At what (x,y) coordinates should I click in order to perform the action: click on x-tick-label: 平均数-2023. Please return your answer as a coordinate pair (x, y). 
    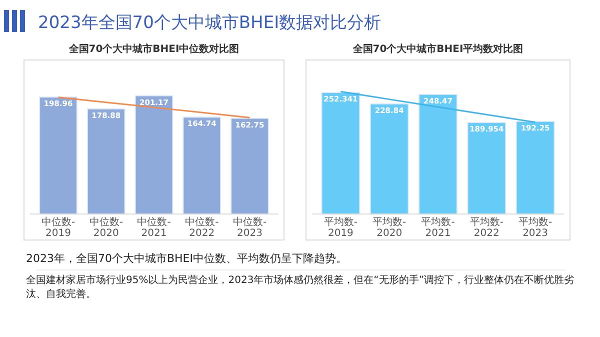
    Looking at the image, I should click on (535, 227).